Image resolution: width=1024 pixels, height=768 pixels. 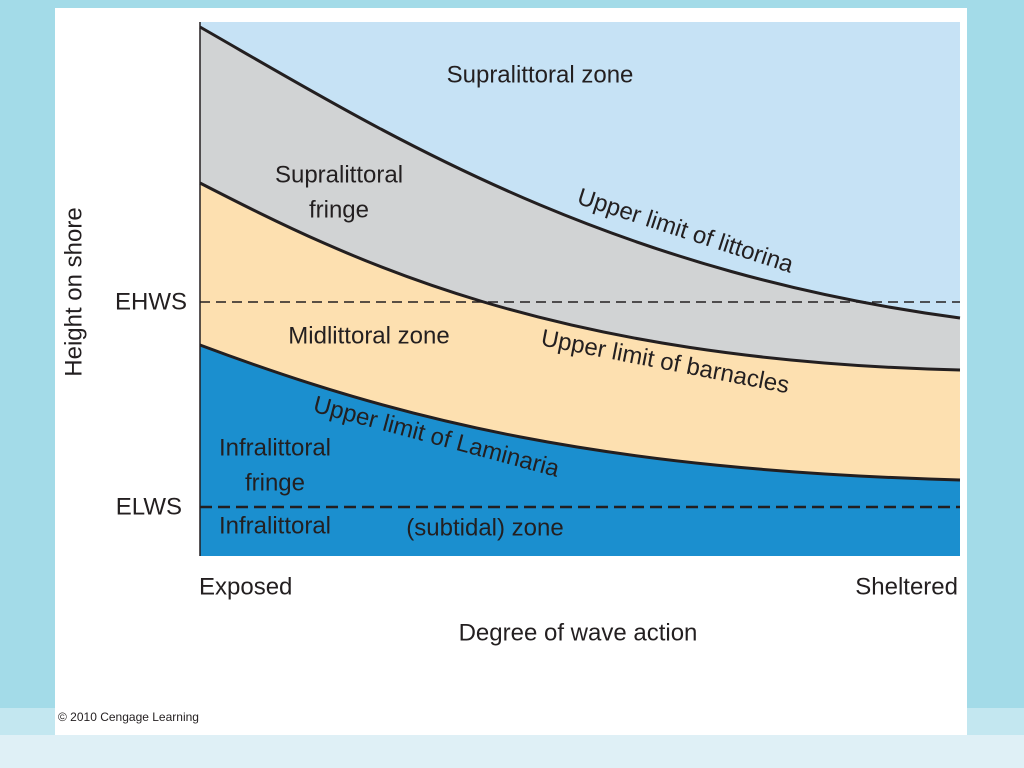 What do you see at coordinates (906, 586) in the screenshot?
I see `x-right-label: Sheltered` at bounding box center [906, 586].